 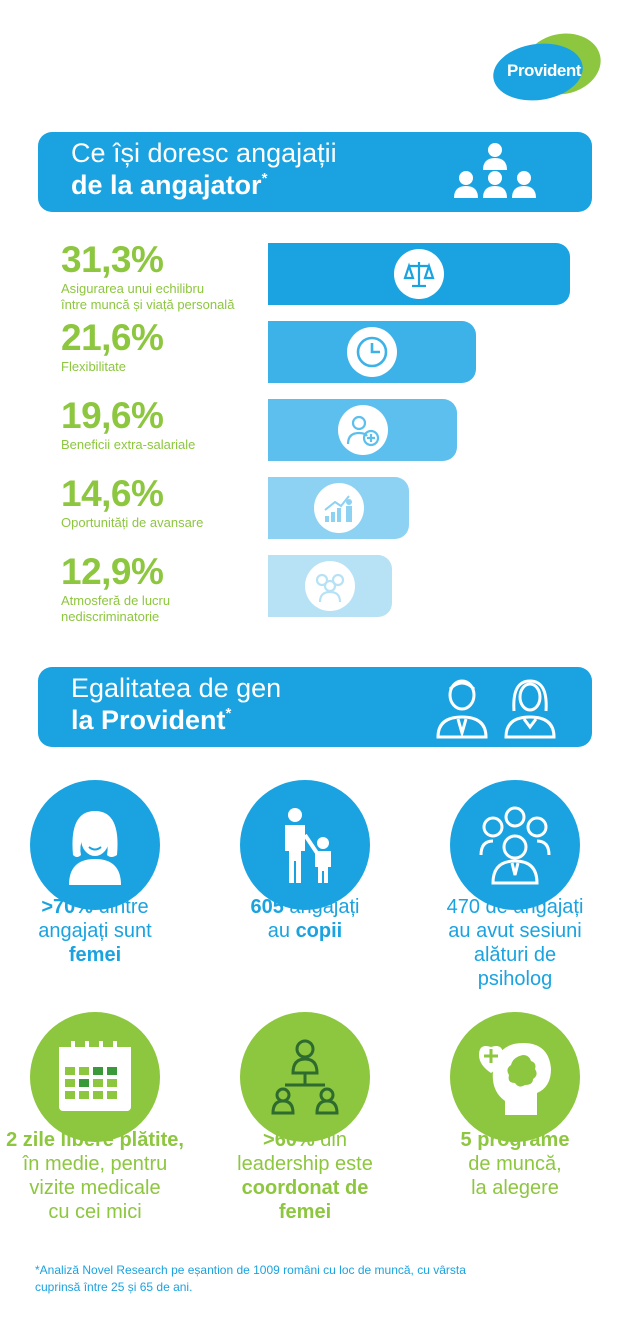 I want to click on people-group-icon, so click(x=495, y=170).